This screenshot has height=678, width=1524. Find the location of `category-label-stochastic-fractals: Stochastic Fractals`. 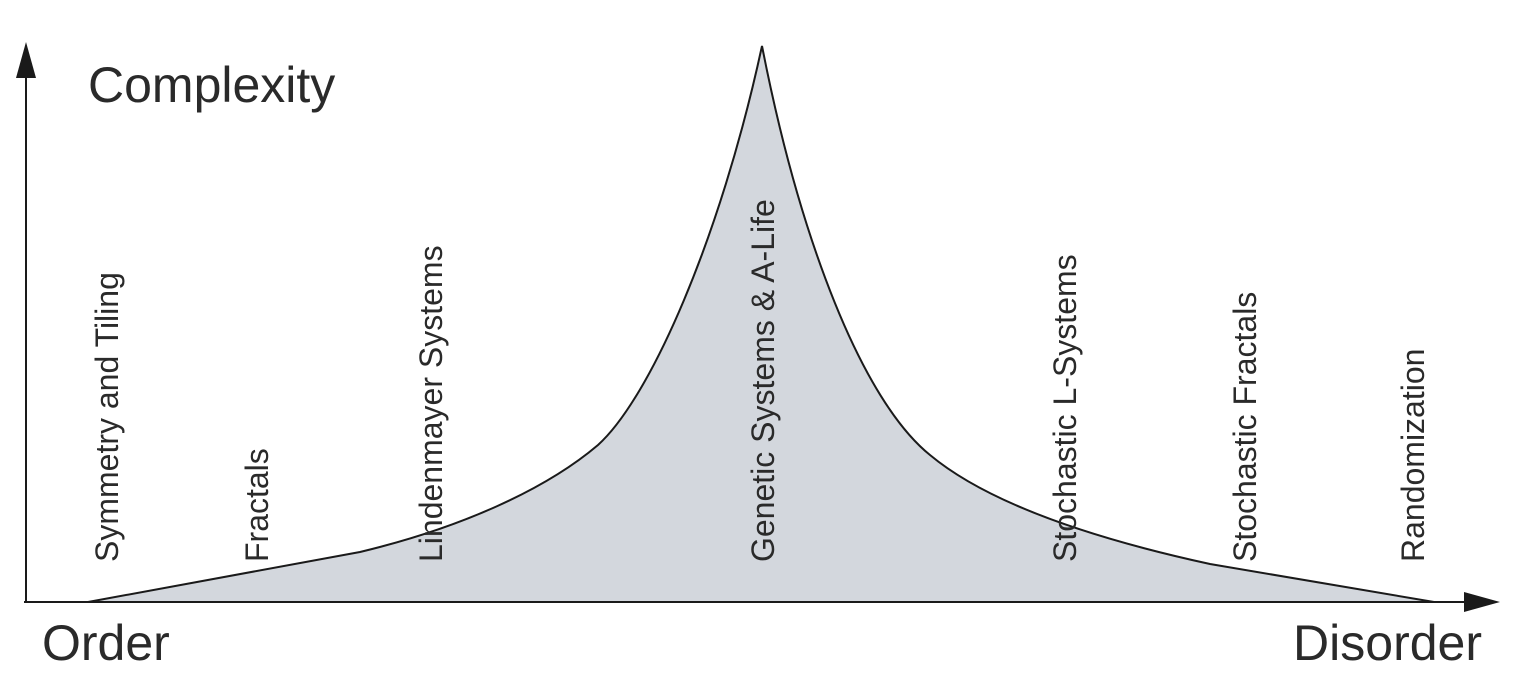

category-label-stochastic-fractals: Stochastic Fractals is located at coordinates (1245, 427).